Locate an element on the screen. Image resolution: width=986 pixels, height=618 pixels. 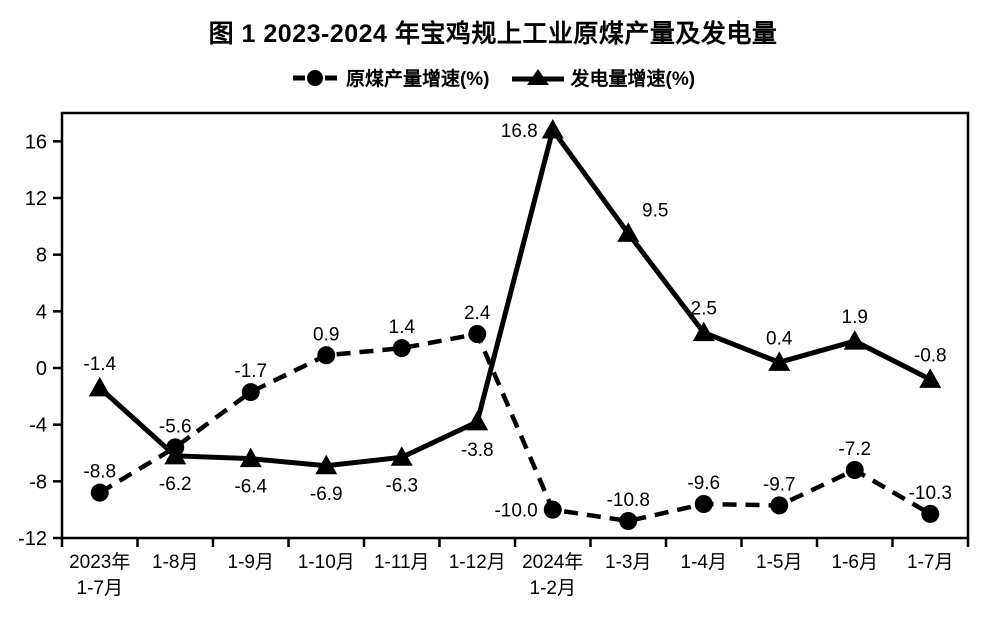
data-label: -9.6 is located at coordinates (703, 483).